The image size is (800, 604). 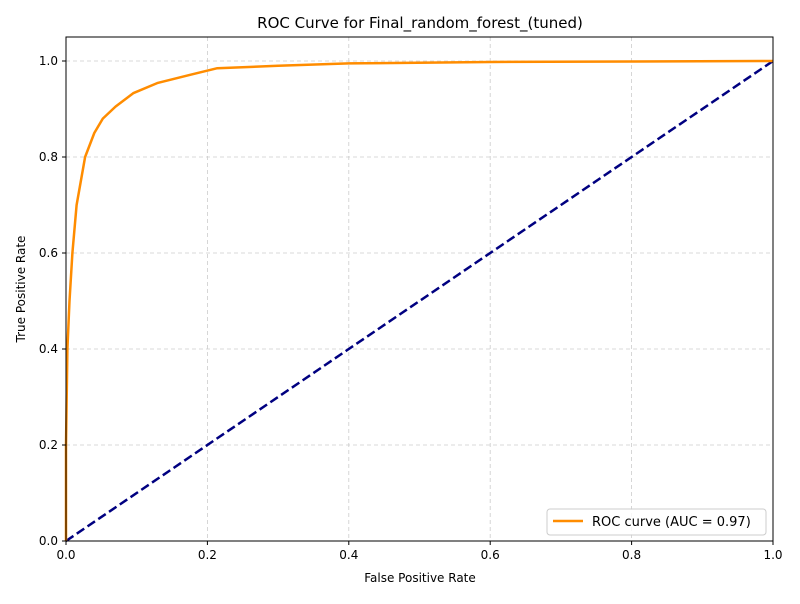 What do you see at coordinates (48, 349) in the screenshot?
I see `y-tick-label: 0.4` at bounding box center [48, 349].